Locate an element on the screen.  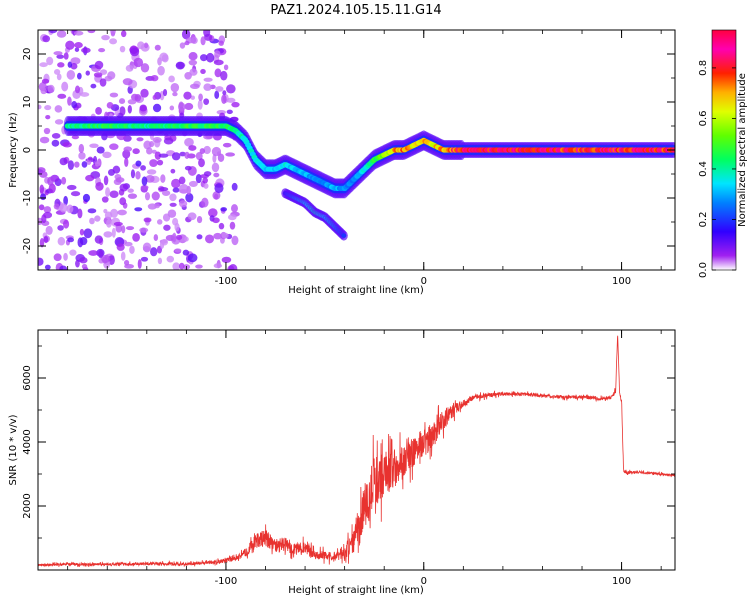
colorbar-tick-label: 0.6 is located at coordinates (703, 118).